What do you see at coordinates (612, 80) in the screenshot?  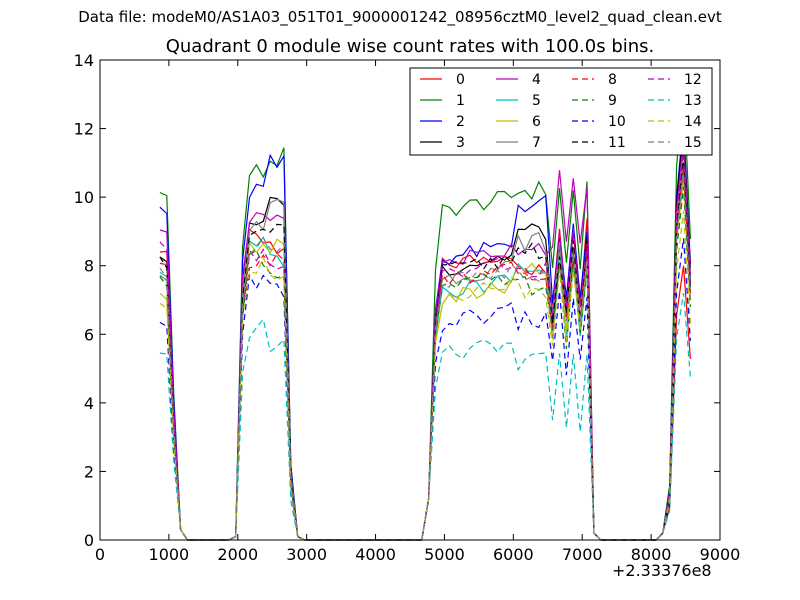 I see `legend-label-8: 8` at bounding box center [612, 80].